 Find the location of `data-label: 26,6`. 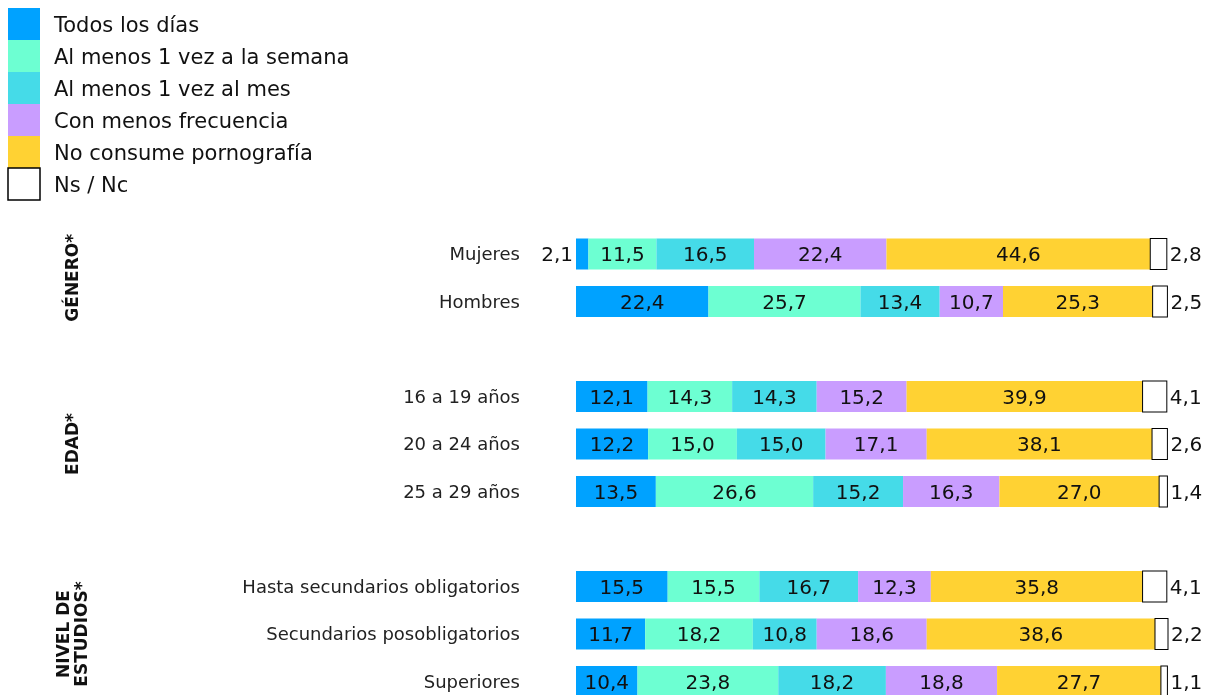

data-label: 26,6 is located at coordinates (734, 491).